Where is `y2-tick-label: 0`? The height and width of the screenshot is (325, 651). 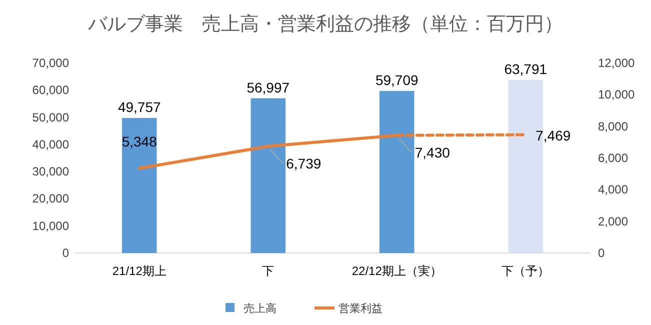
y2-tick-label: 0 is located at coordinates (601, 253).